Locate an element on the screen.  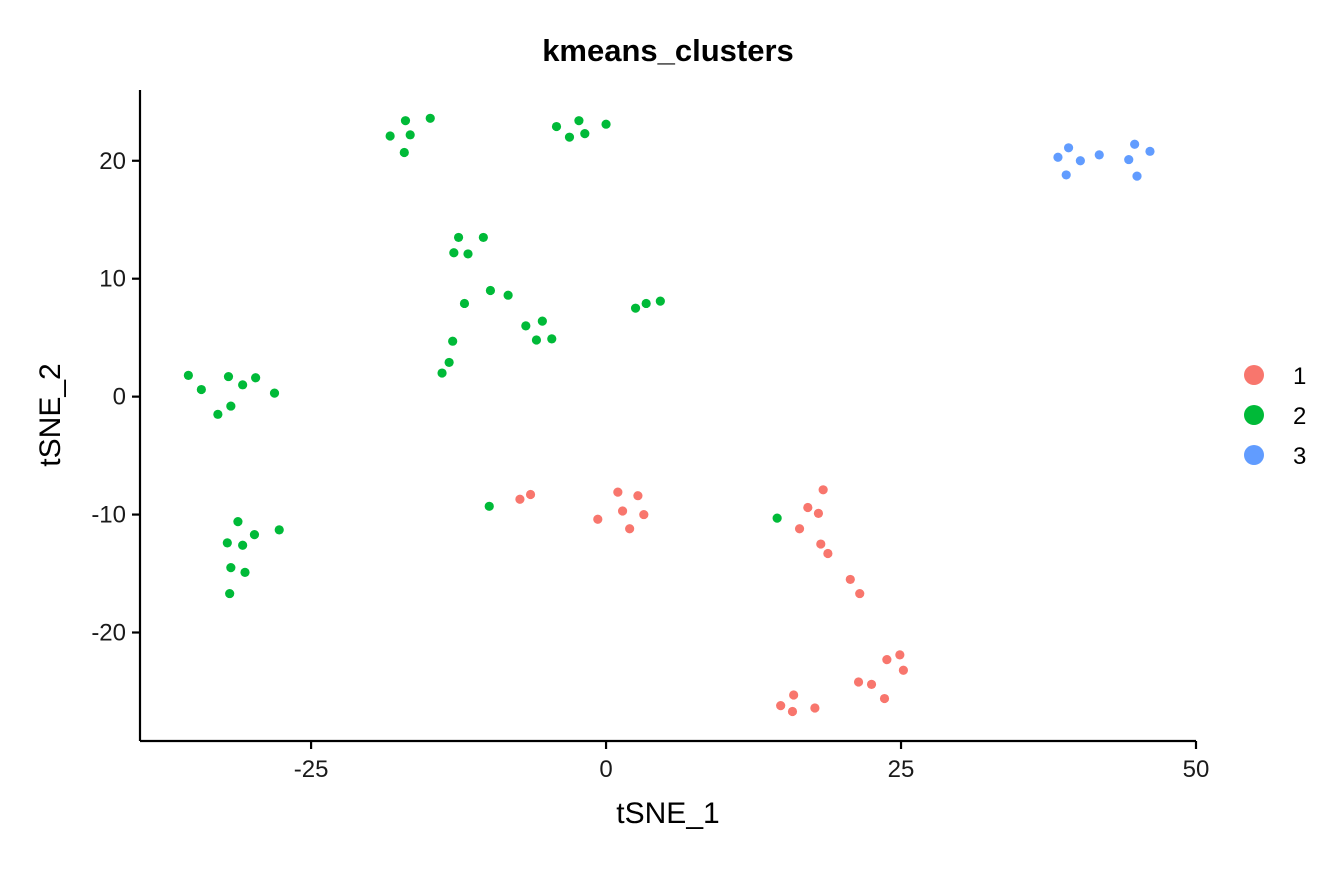
y-ticks: -20 -10 0 10 20 is located at coordinates (115, 397).